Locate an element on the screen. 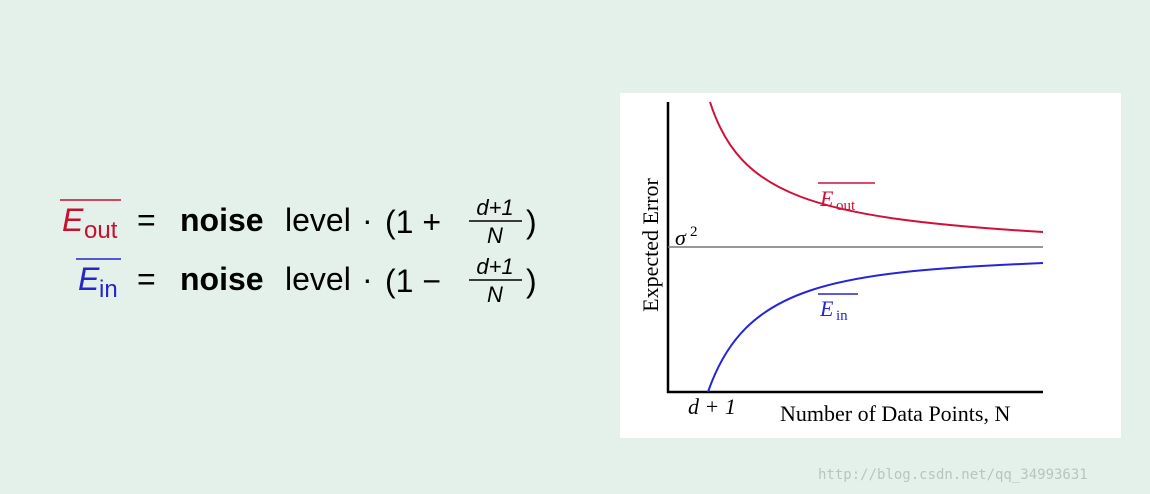 This screenshot has height=494, width=1150. start-label: d + 1 is located at coordinates (712, 406).